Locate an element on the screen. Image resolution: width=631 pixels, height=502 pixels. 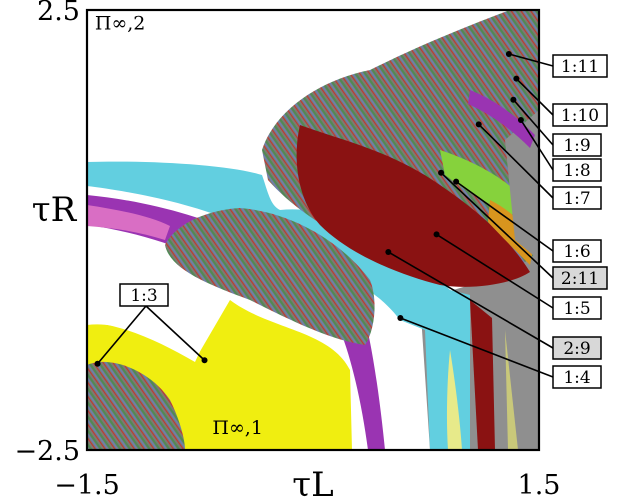
x-tick-label: −1.5 is located at coordinates (87, 485).